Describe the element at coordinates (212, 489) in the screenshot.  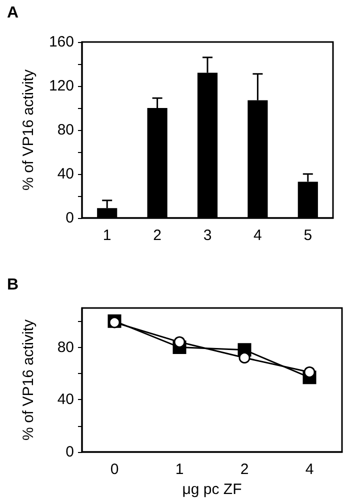
I see `x-axis-title: μg pc ZF` at that location.